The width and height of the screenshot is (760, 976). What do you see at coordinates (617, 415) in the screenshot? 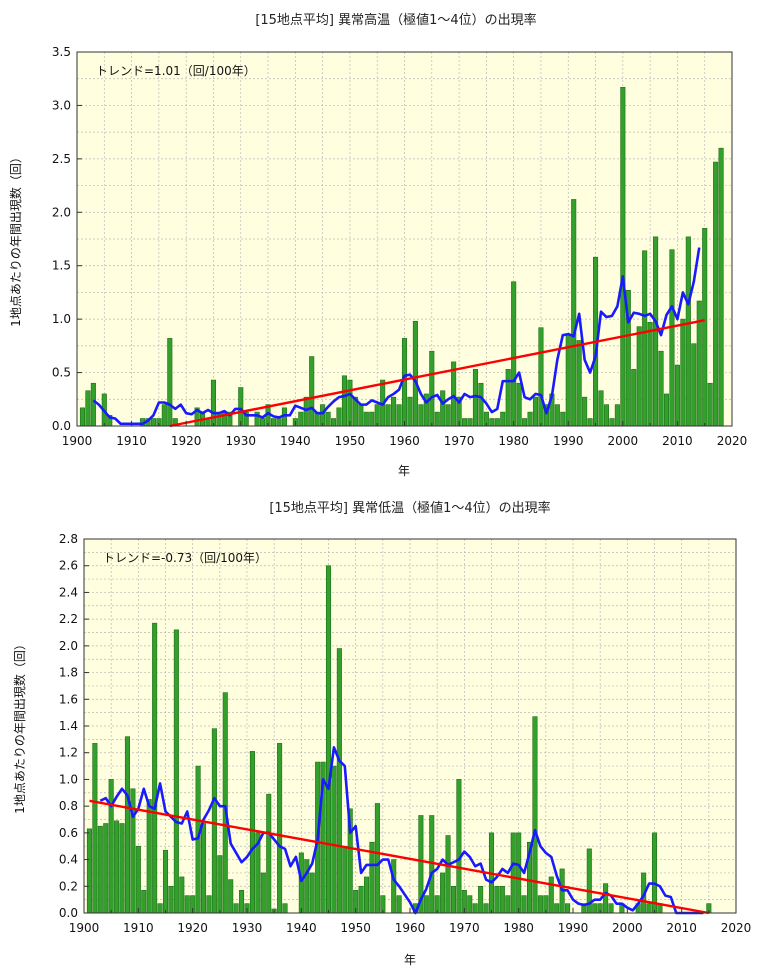
I see `bar-1999` at bounding box center [617, 415].